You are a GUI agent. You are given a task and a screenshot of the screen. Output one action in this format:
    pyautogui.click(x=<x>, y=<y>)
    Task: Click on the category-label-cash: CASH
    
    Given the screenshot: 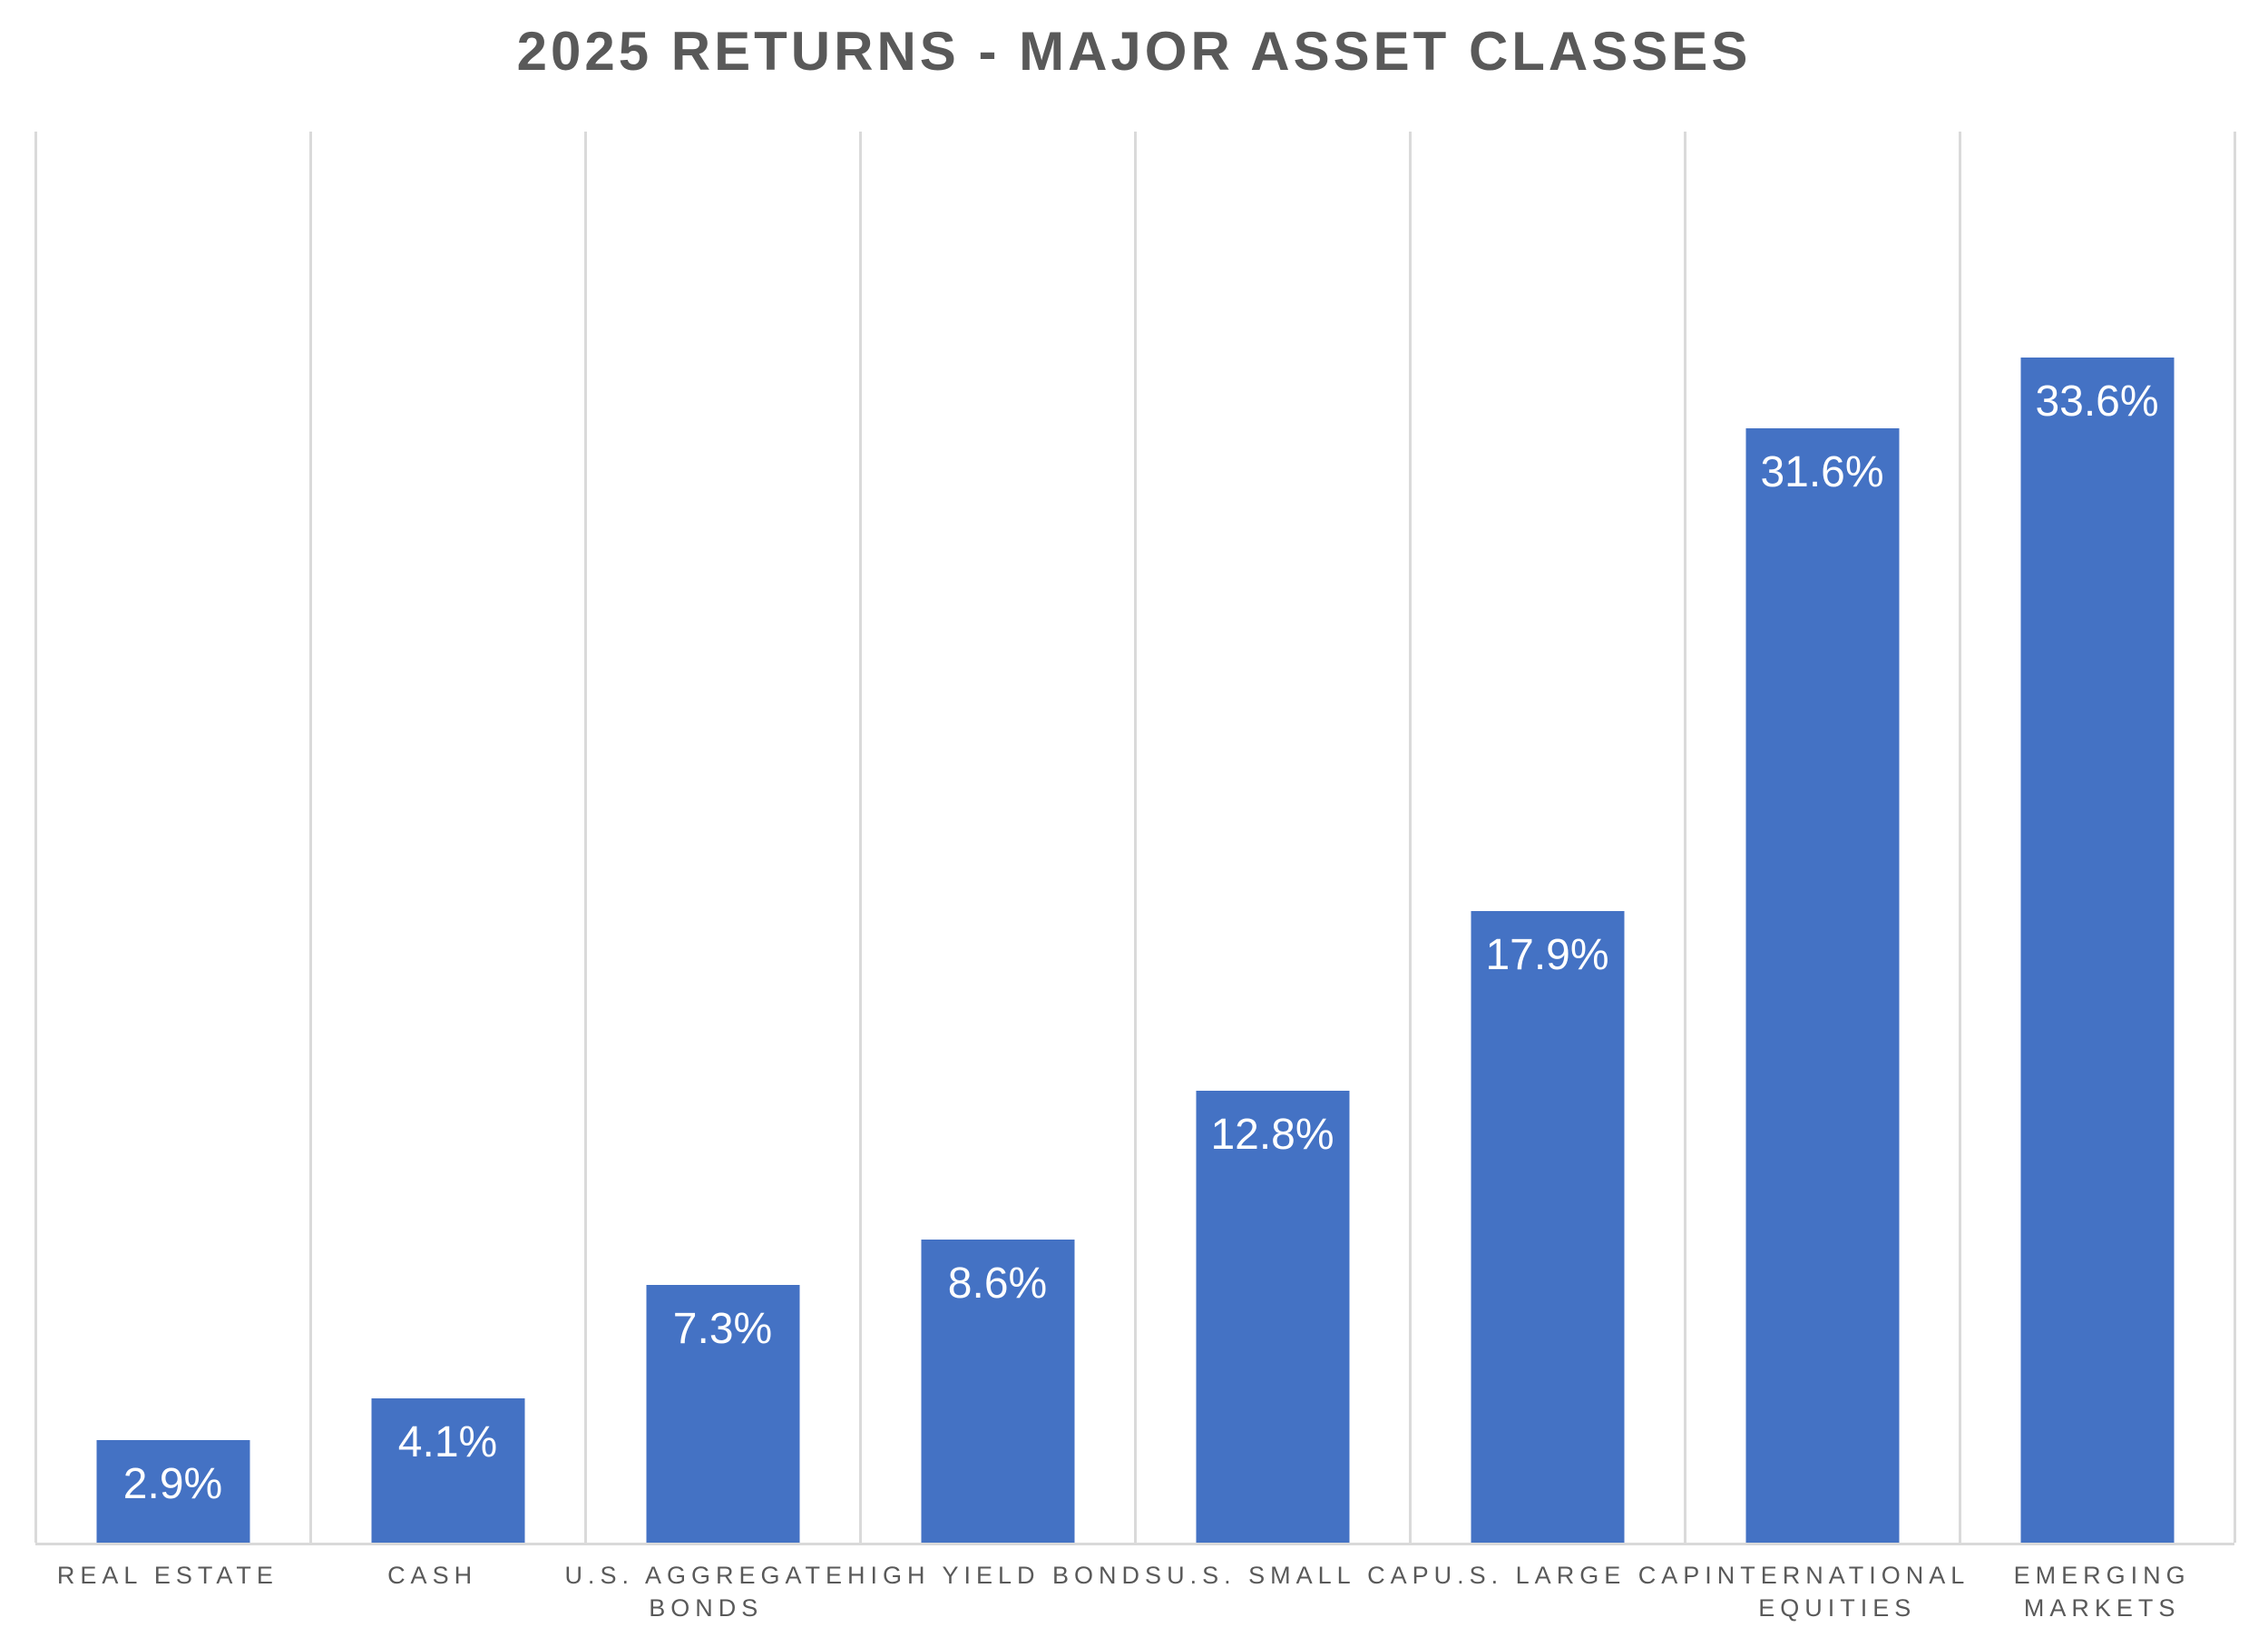 What is the action you would take?
    pyautogui.click(x=433, y=1591)
    